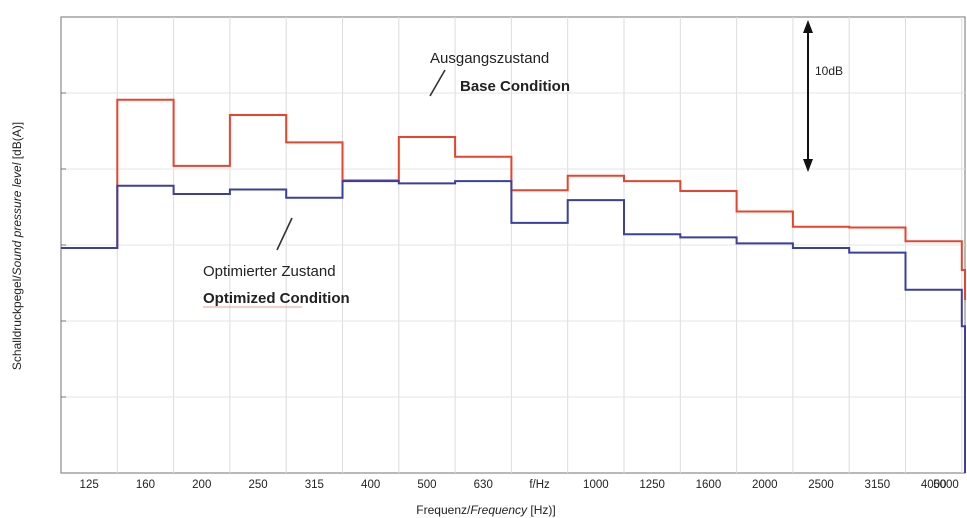  Describe the element at coordinates (829, 71) in the screenshot. I see `scale-label: 10dB` at that location.